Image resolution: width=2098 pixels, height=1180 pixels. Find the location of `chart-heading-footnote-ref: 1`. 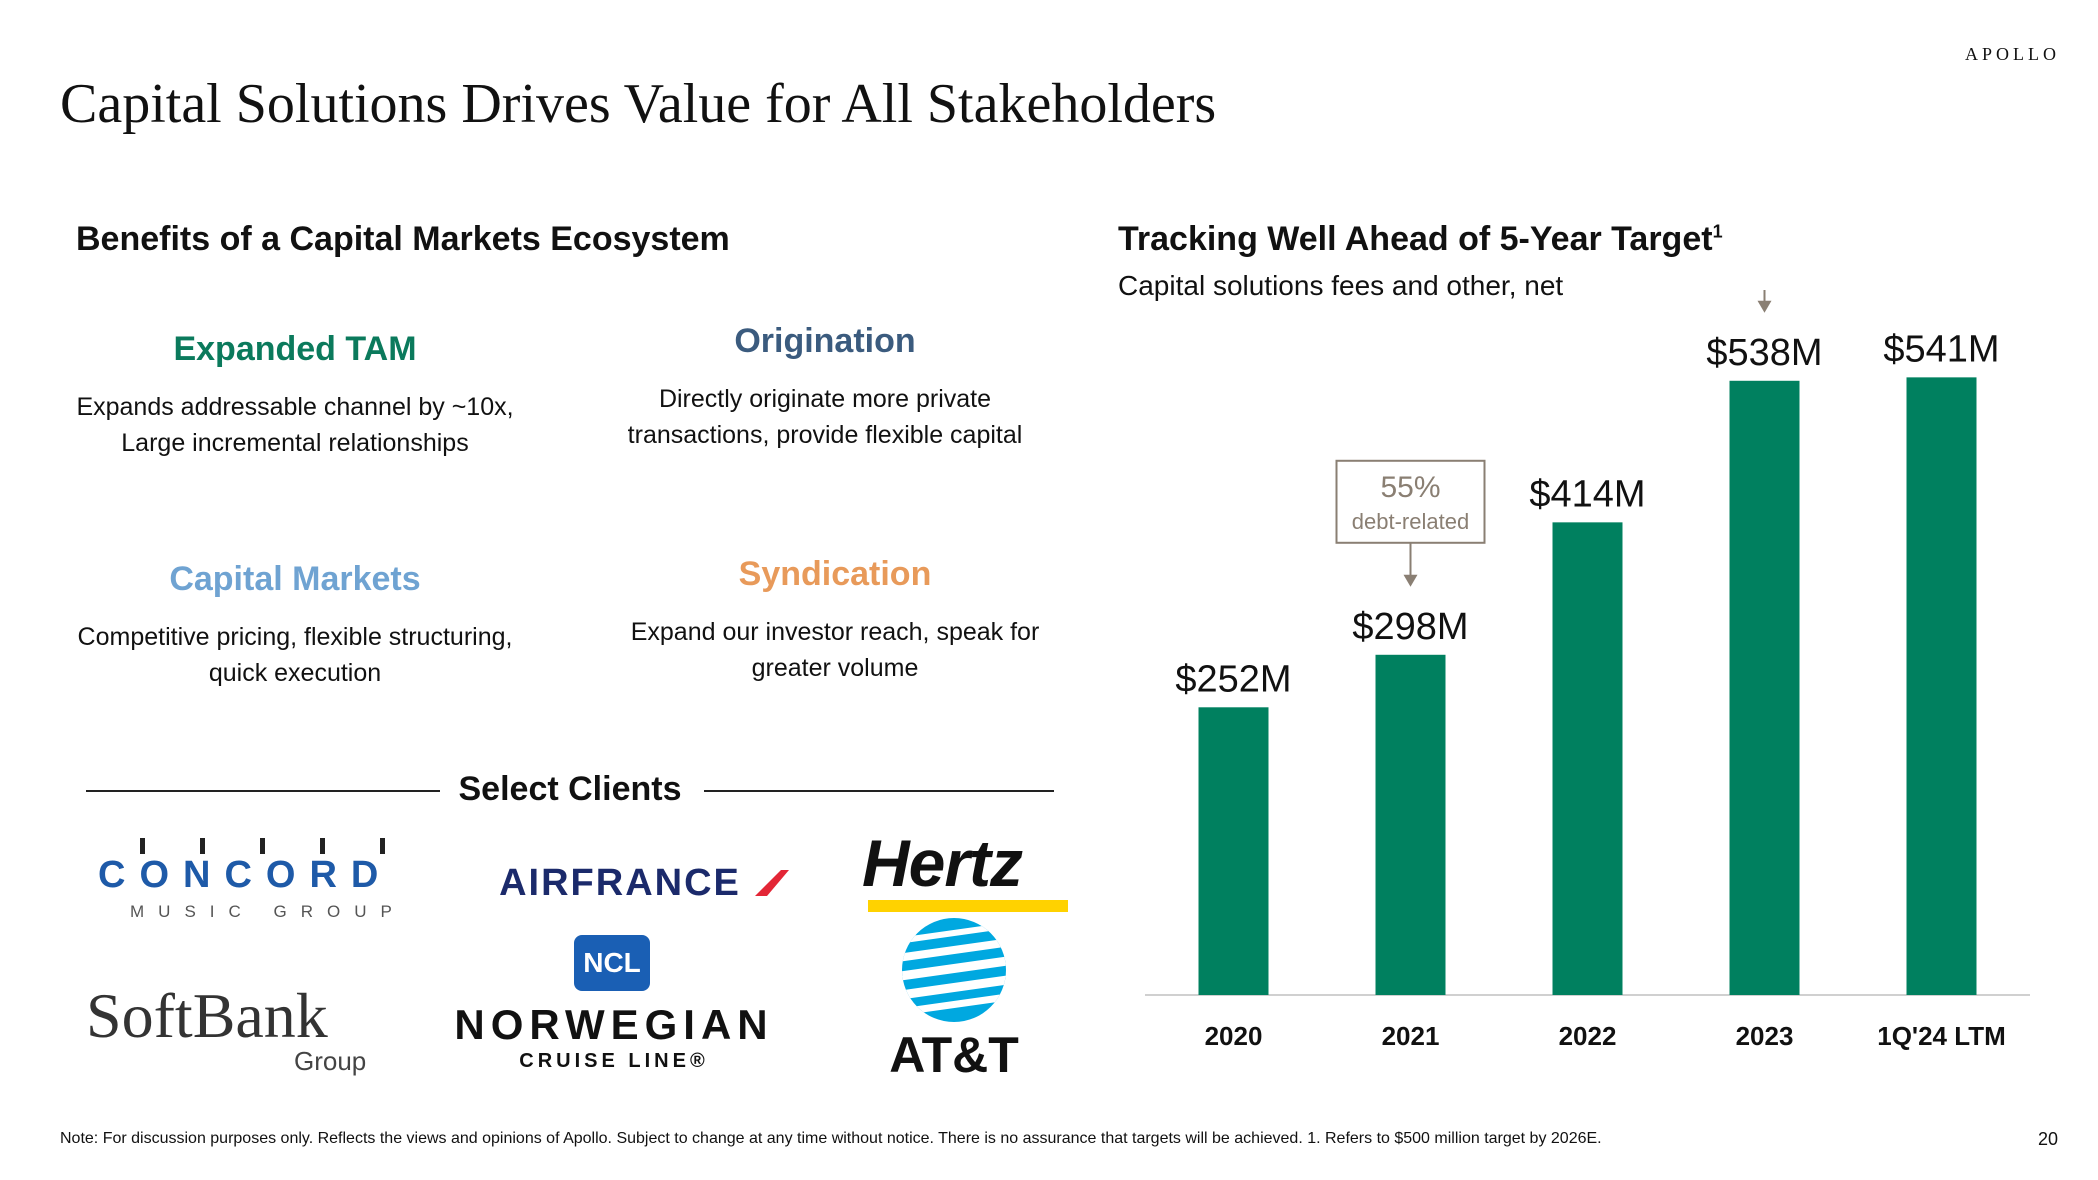

chart-heading-footnote-ref: 1 is located at coordinates (1717, 231).